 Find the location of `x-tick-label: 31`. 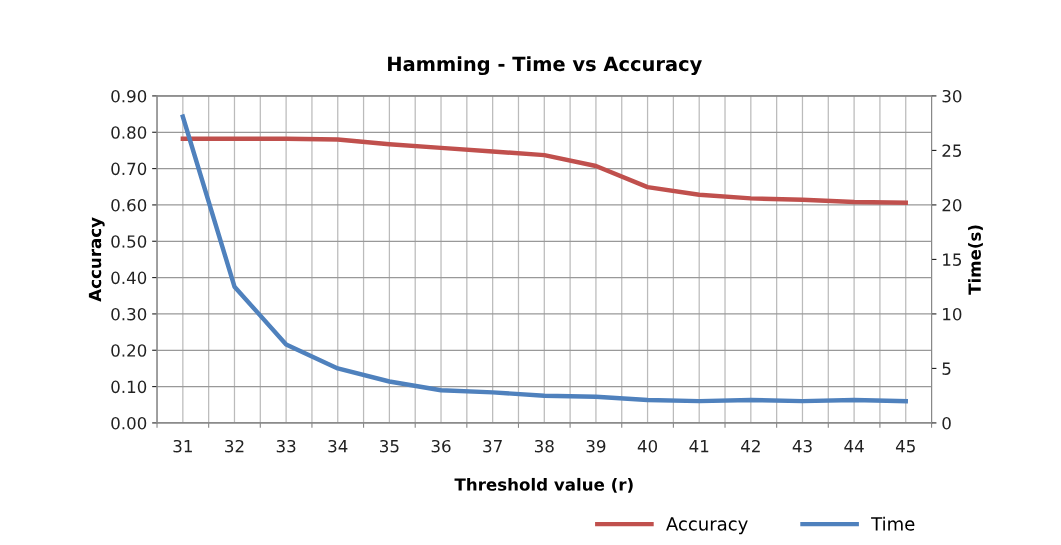

x-tick-label: 31 is located at coordinates (182, 446).